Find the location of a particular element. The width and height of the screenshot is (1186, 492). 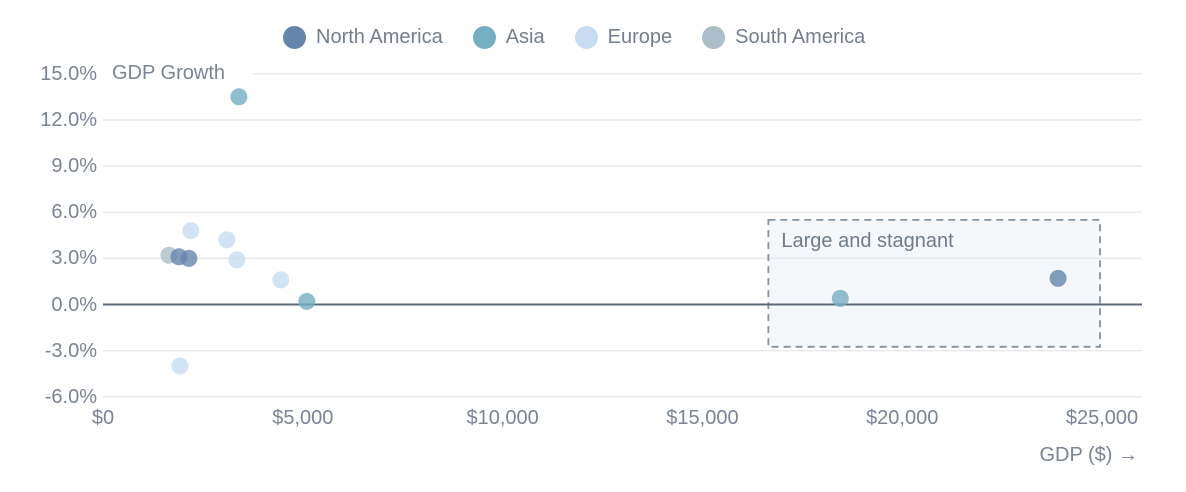

legend-item-asia: Asia is located at coordinates (508, 37).